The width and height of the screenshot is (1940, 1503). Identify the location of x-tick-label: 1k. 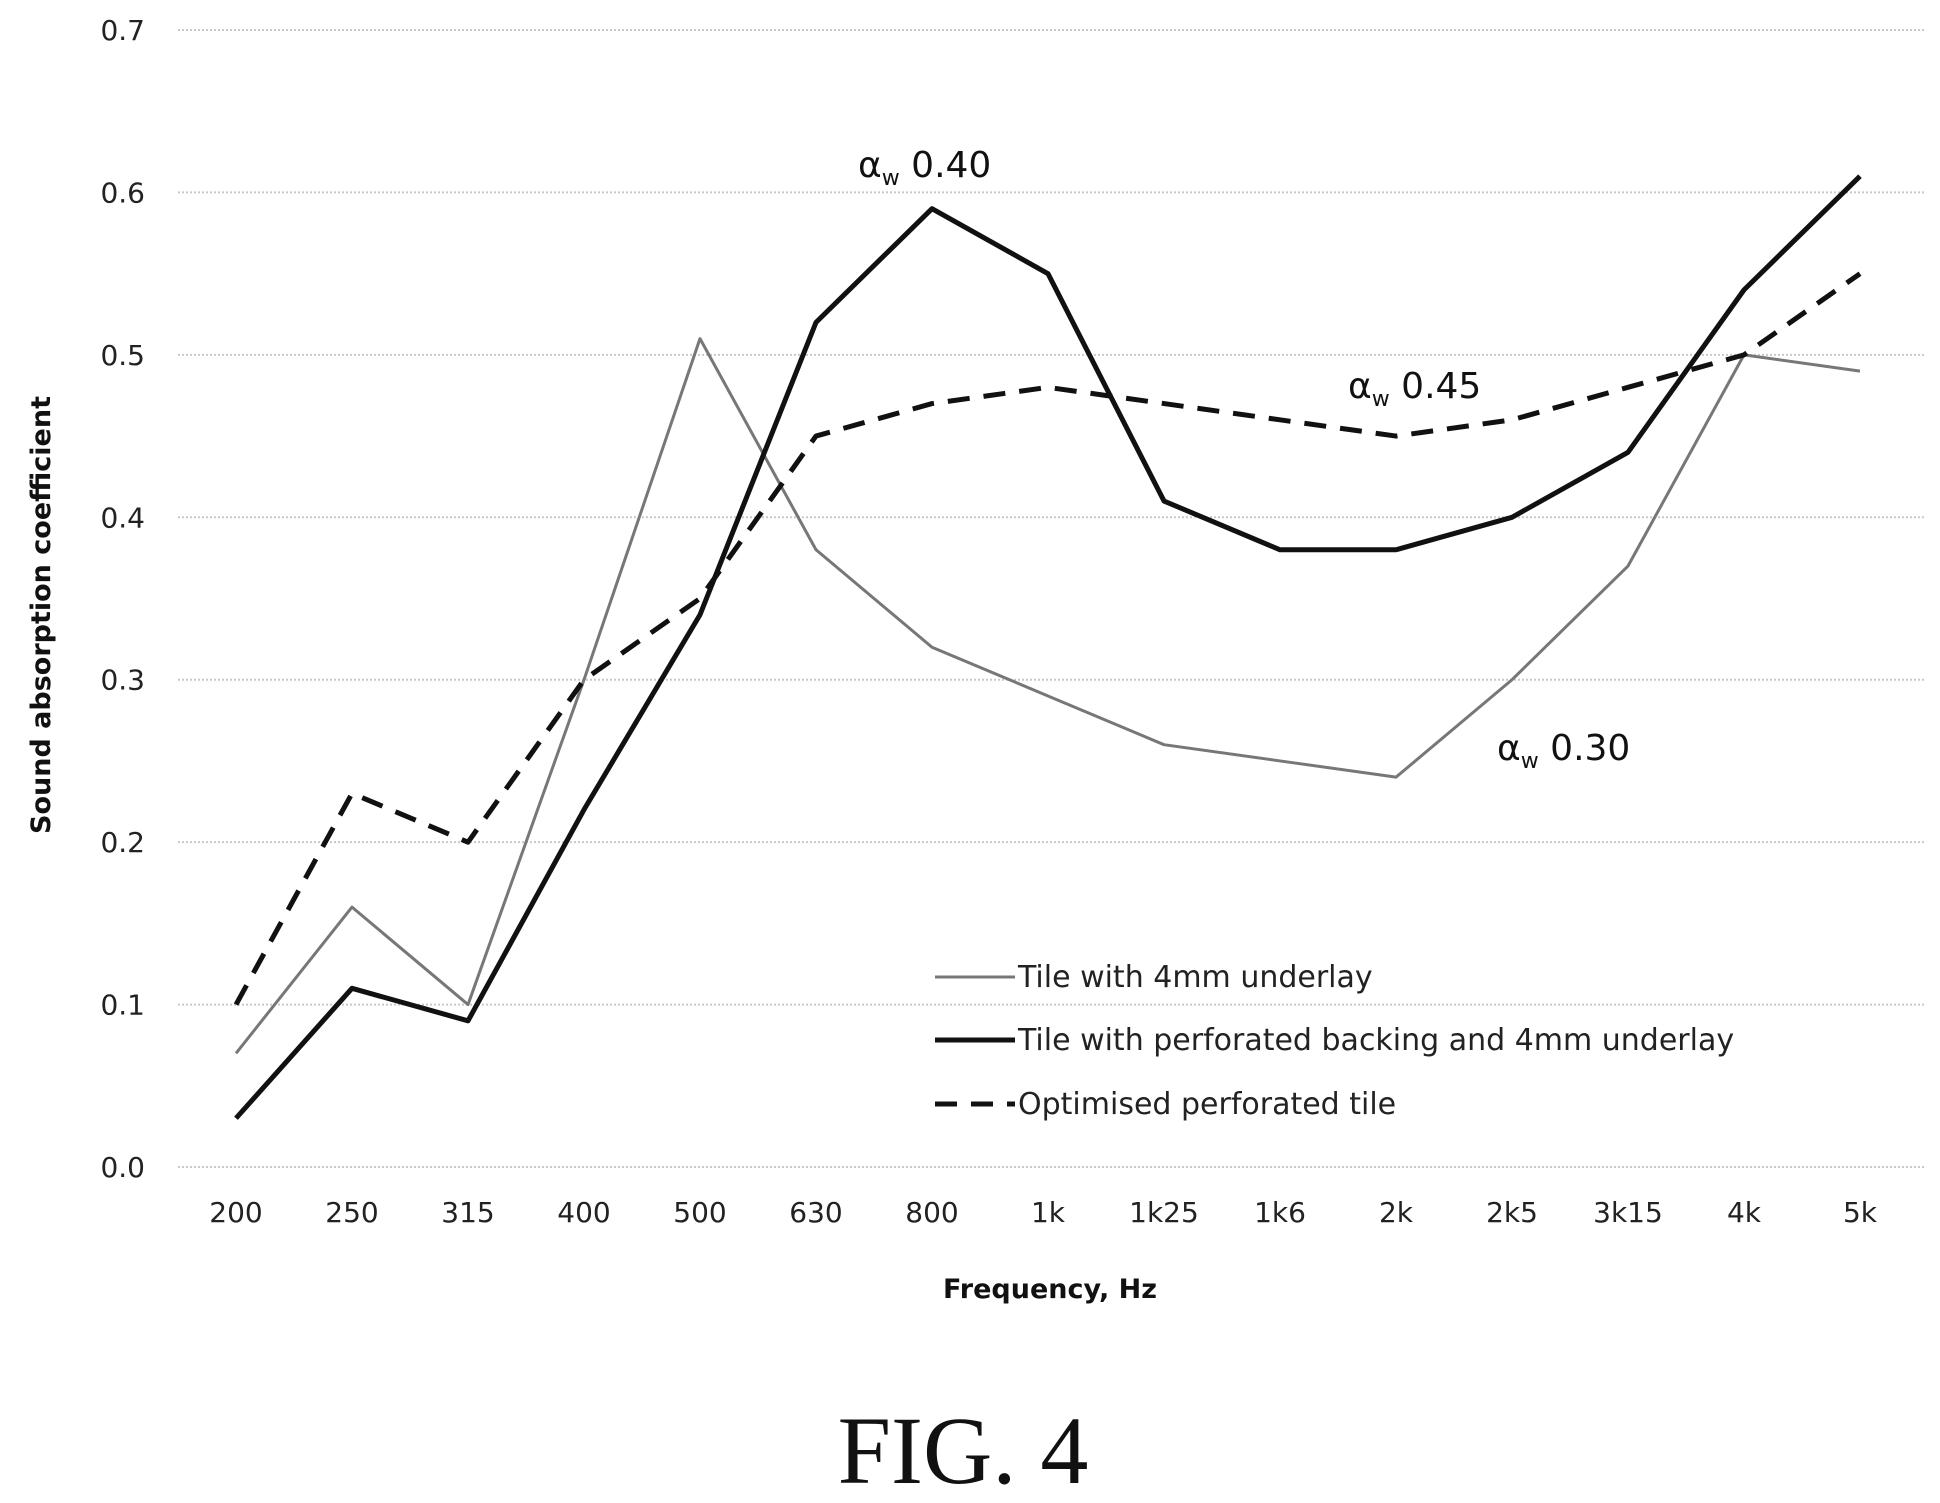
(1048, 1212).